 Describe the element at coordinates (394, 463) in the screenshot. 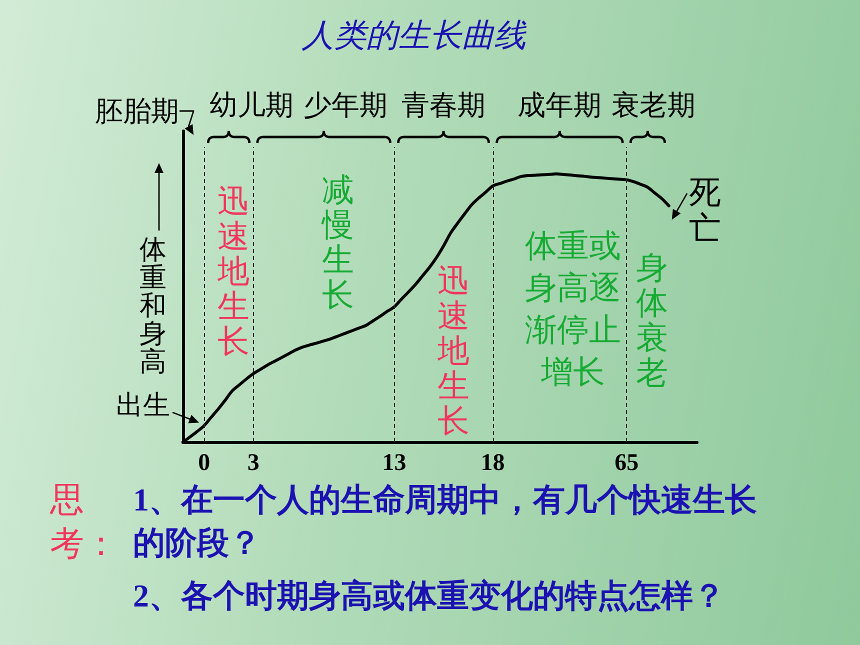

I see `x-tick-label: 13` at that location.